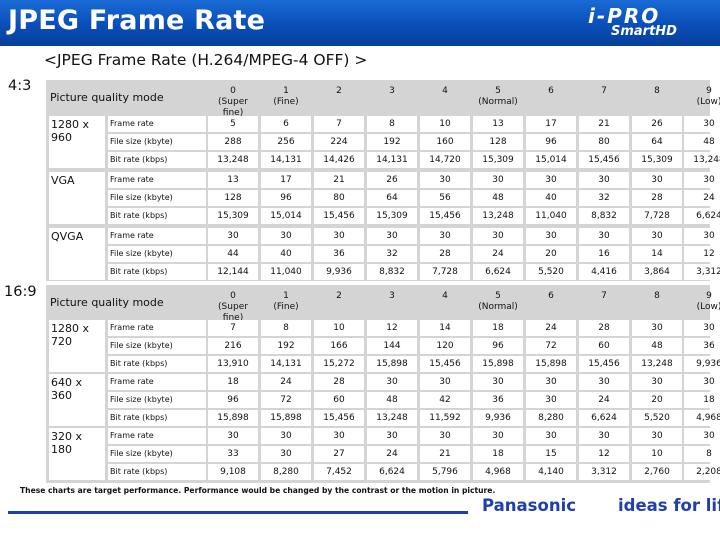  What do you see at coordinates (445, 472) in the screenshot?
I see `table-cell: 5,796` at bounding box center [445, 472].